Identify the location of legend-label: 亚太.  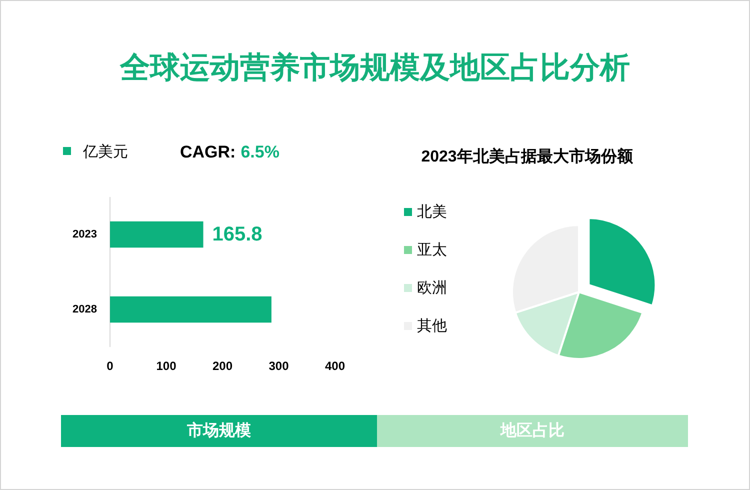
(432, 250).